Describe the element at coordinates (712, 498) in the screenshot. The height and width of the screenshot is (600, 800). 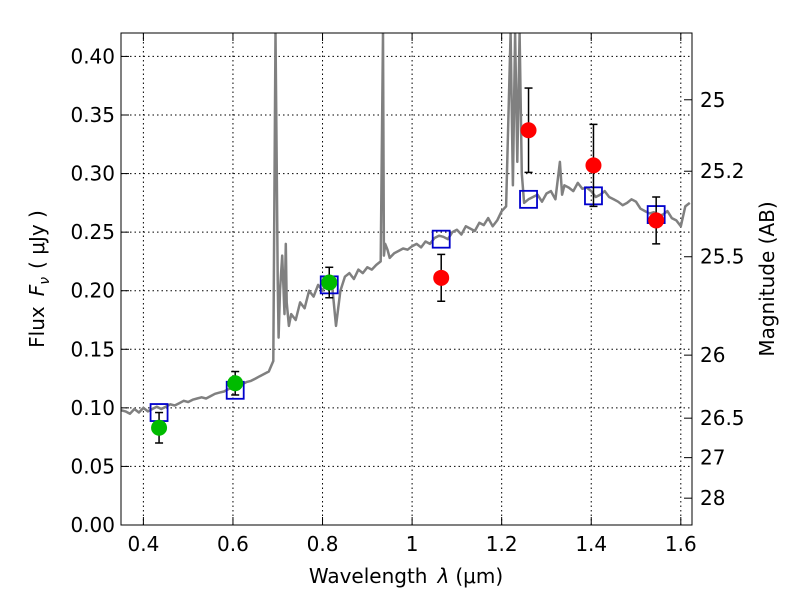
I see `y2-tick-label: 28` at that location.